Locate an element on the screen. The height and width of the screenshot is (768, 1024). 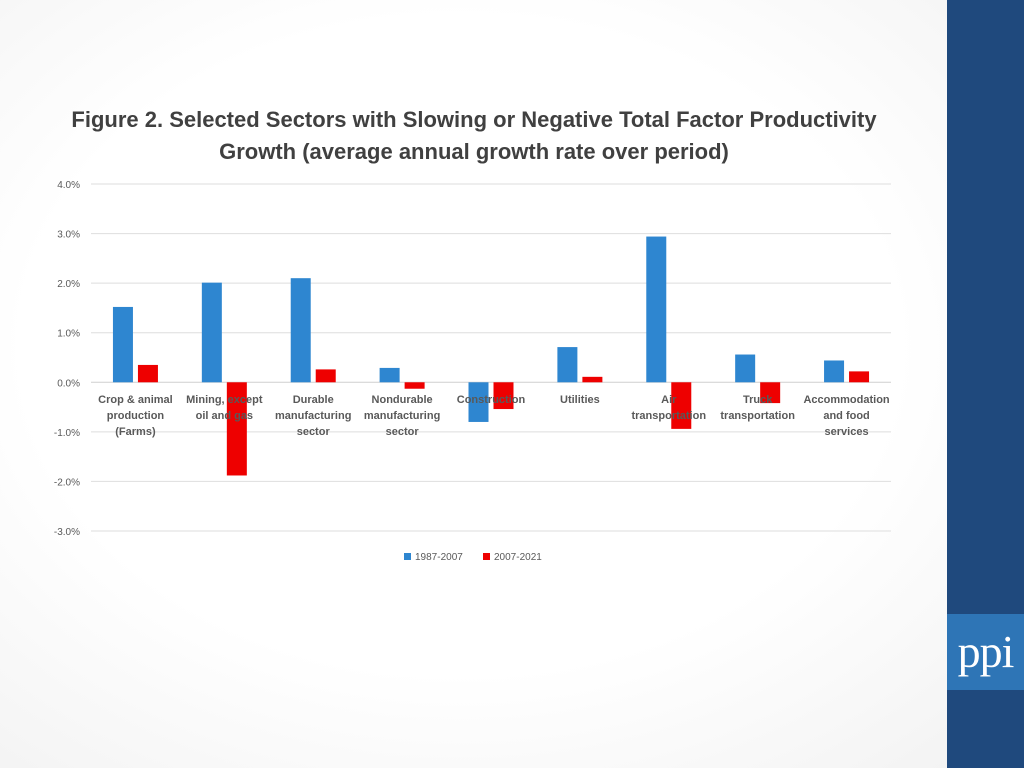
category-label-line: Durable is located at coordinates (313, 400).